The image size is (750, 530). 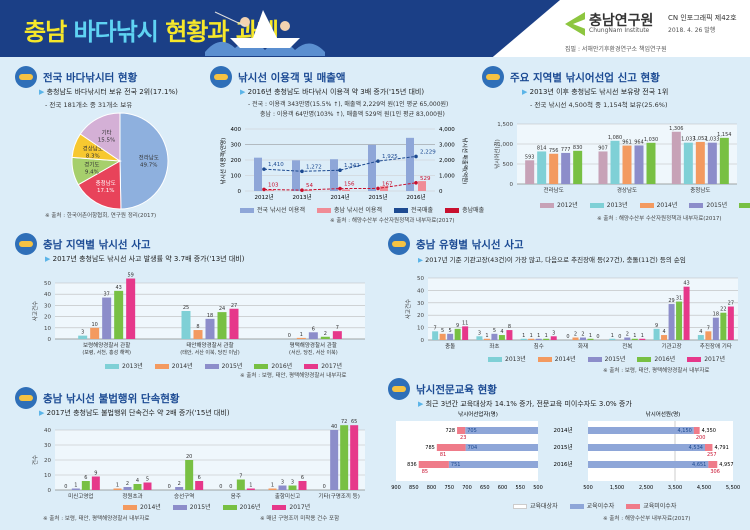 What do you see at coordinates (497, 154) in the screenshot?
I see `y-axis-label: 낚시어선(척)` at bounding box center [497, 154].